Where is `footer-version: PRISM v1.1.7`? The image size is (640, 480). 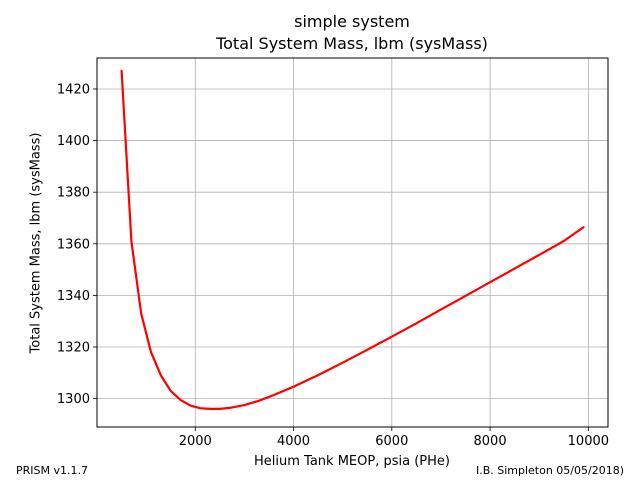 footer-version: PRISM v1.1.7 is located at coordinates (52, 470).